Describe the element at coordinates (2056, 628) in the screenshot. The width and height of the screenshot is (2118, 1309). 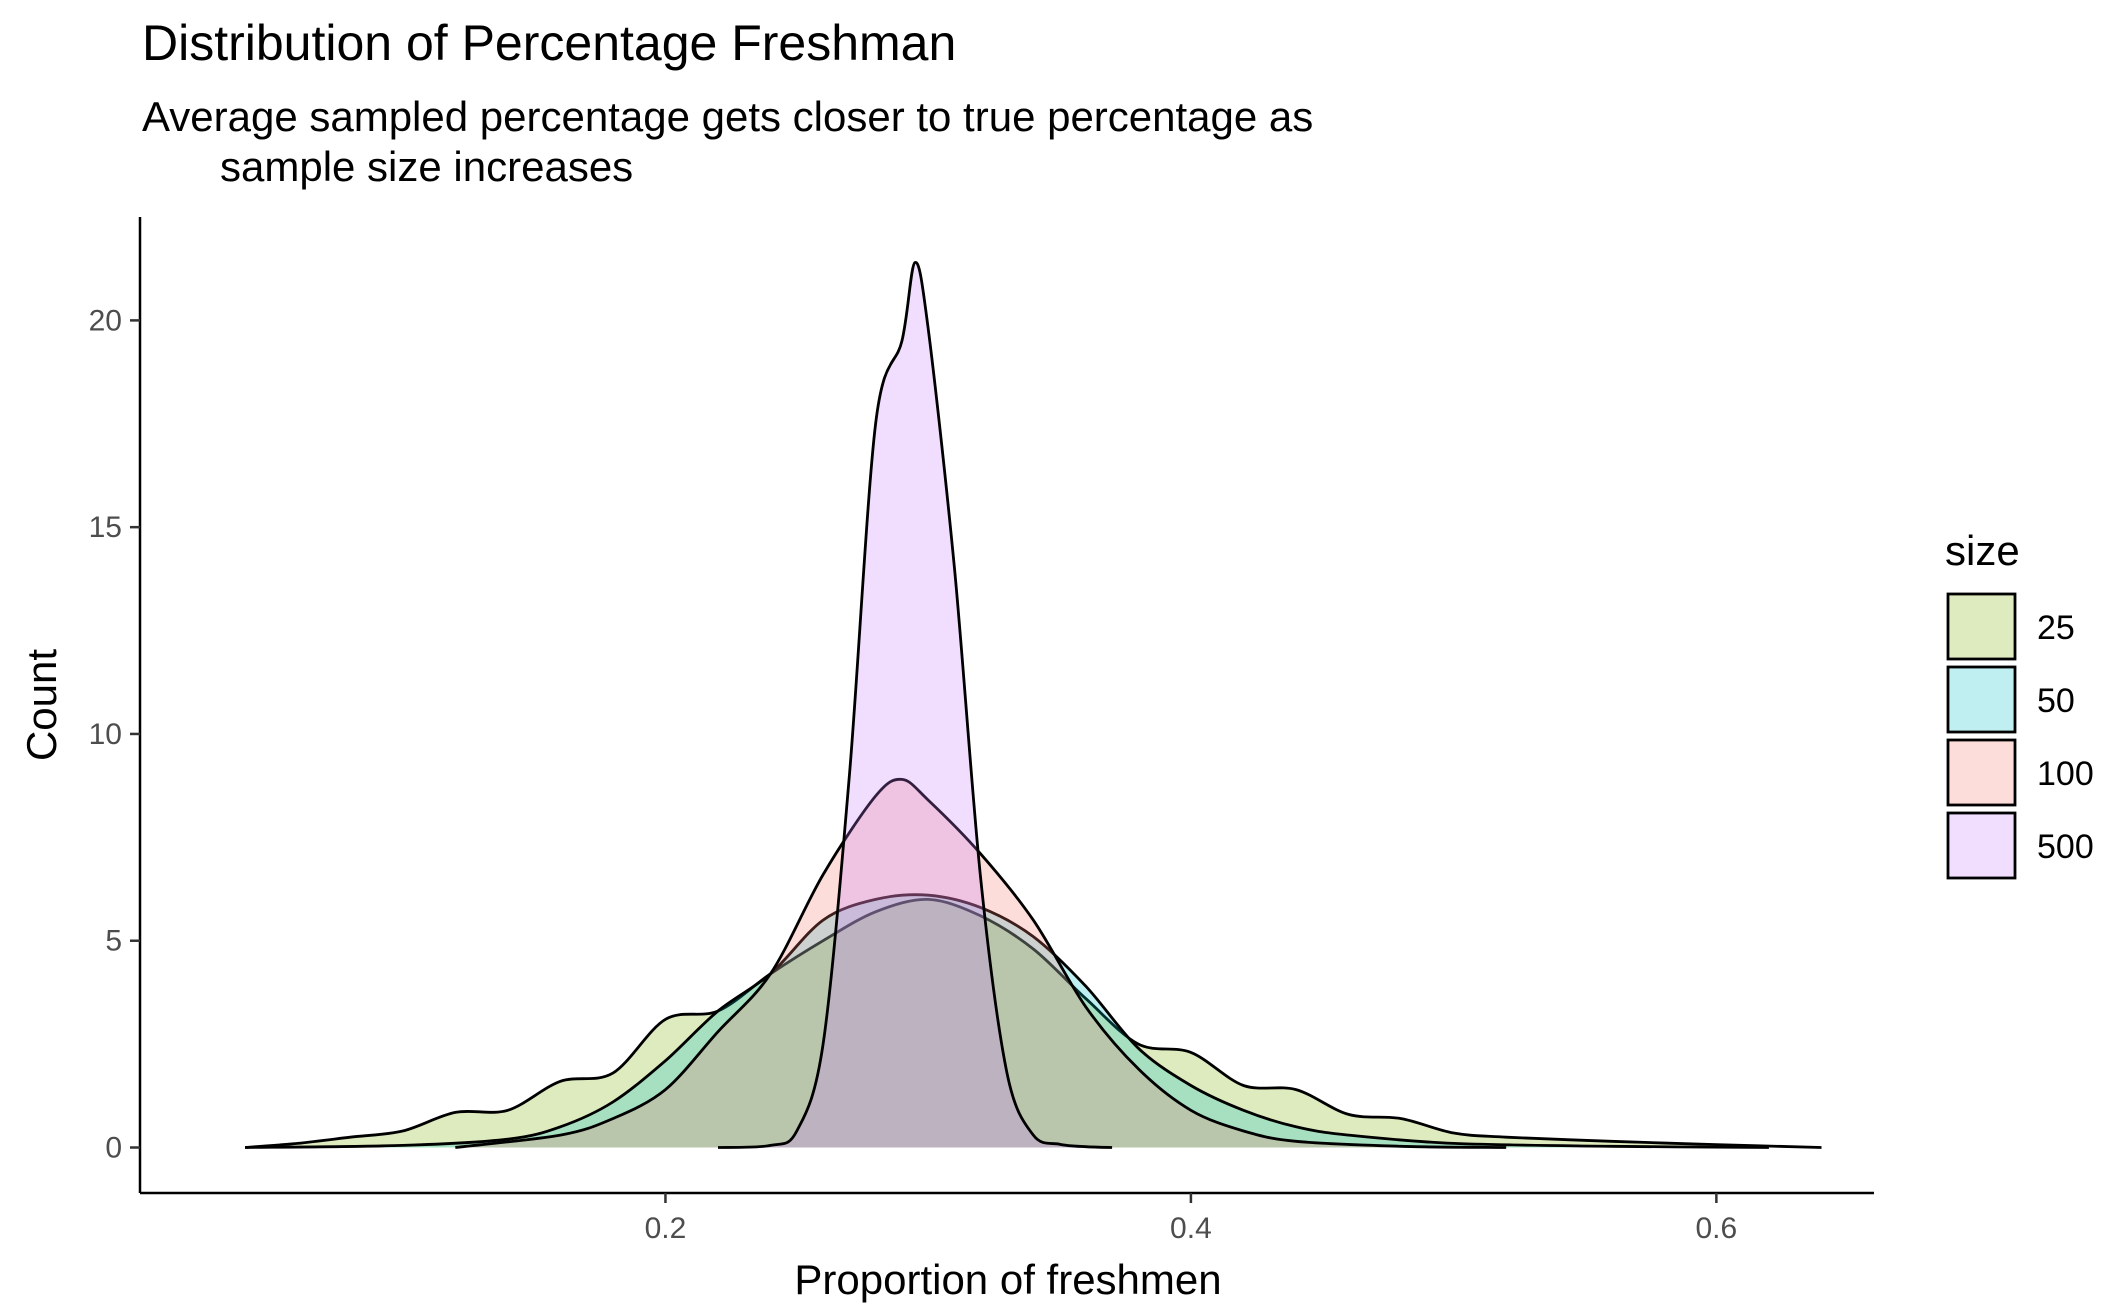
I see `legend-label: 25` at that location.